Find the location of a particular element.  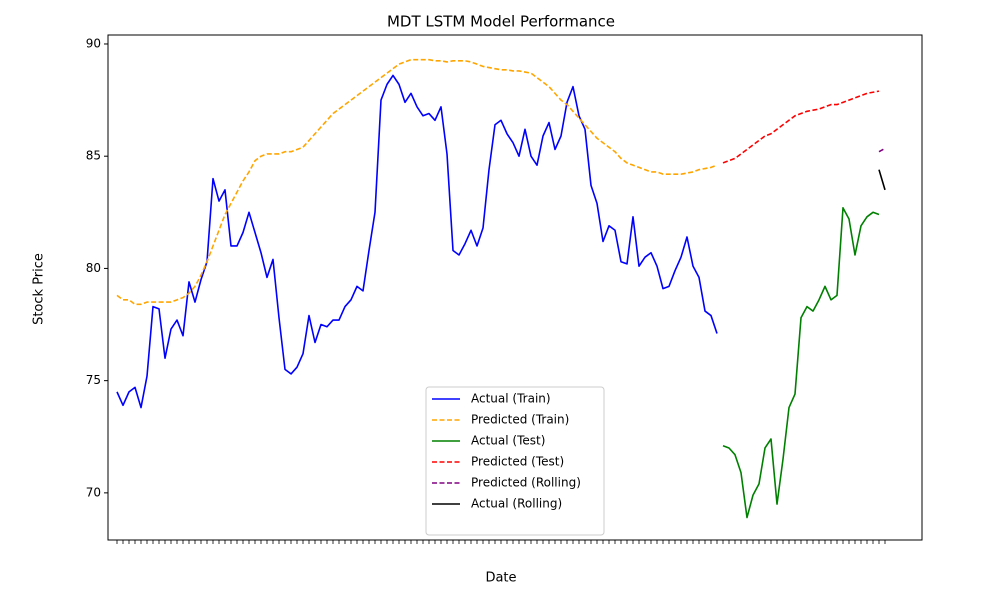

y-tick-label: 75 is located at coordinates (93, 380).